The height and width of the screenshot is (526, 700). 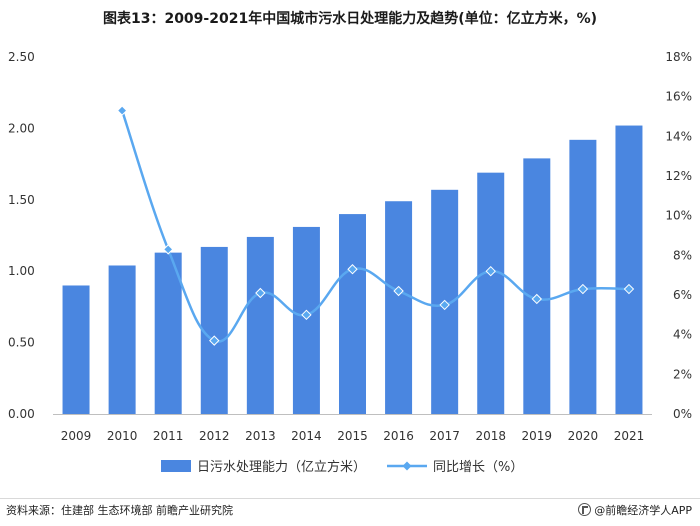 What do you see at coordinates (21, 235) in the screenshot?
I see `left-axis-ticks: 0.00 0.50 1.00 1.50 2.00 2.50` at bounding box center [21, 235].